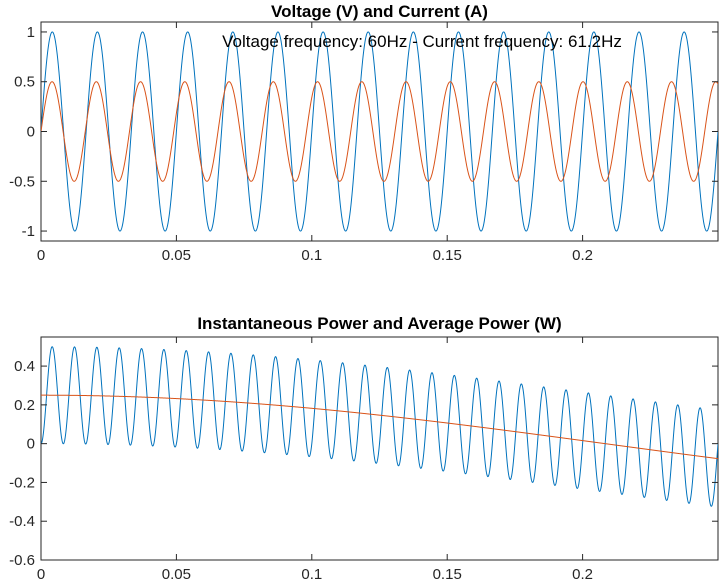 The height and width of the screenshot is (587, 722). What do you see at coordinates (24, 82) in the screenshot?
I see `y-tick-label: 0.5` at bounding box center [24, 82].